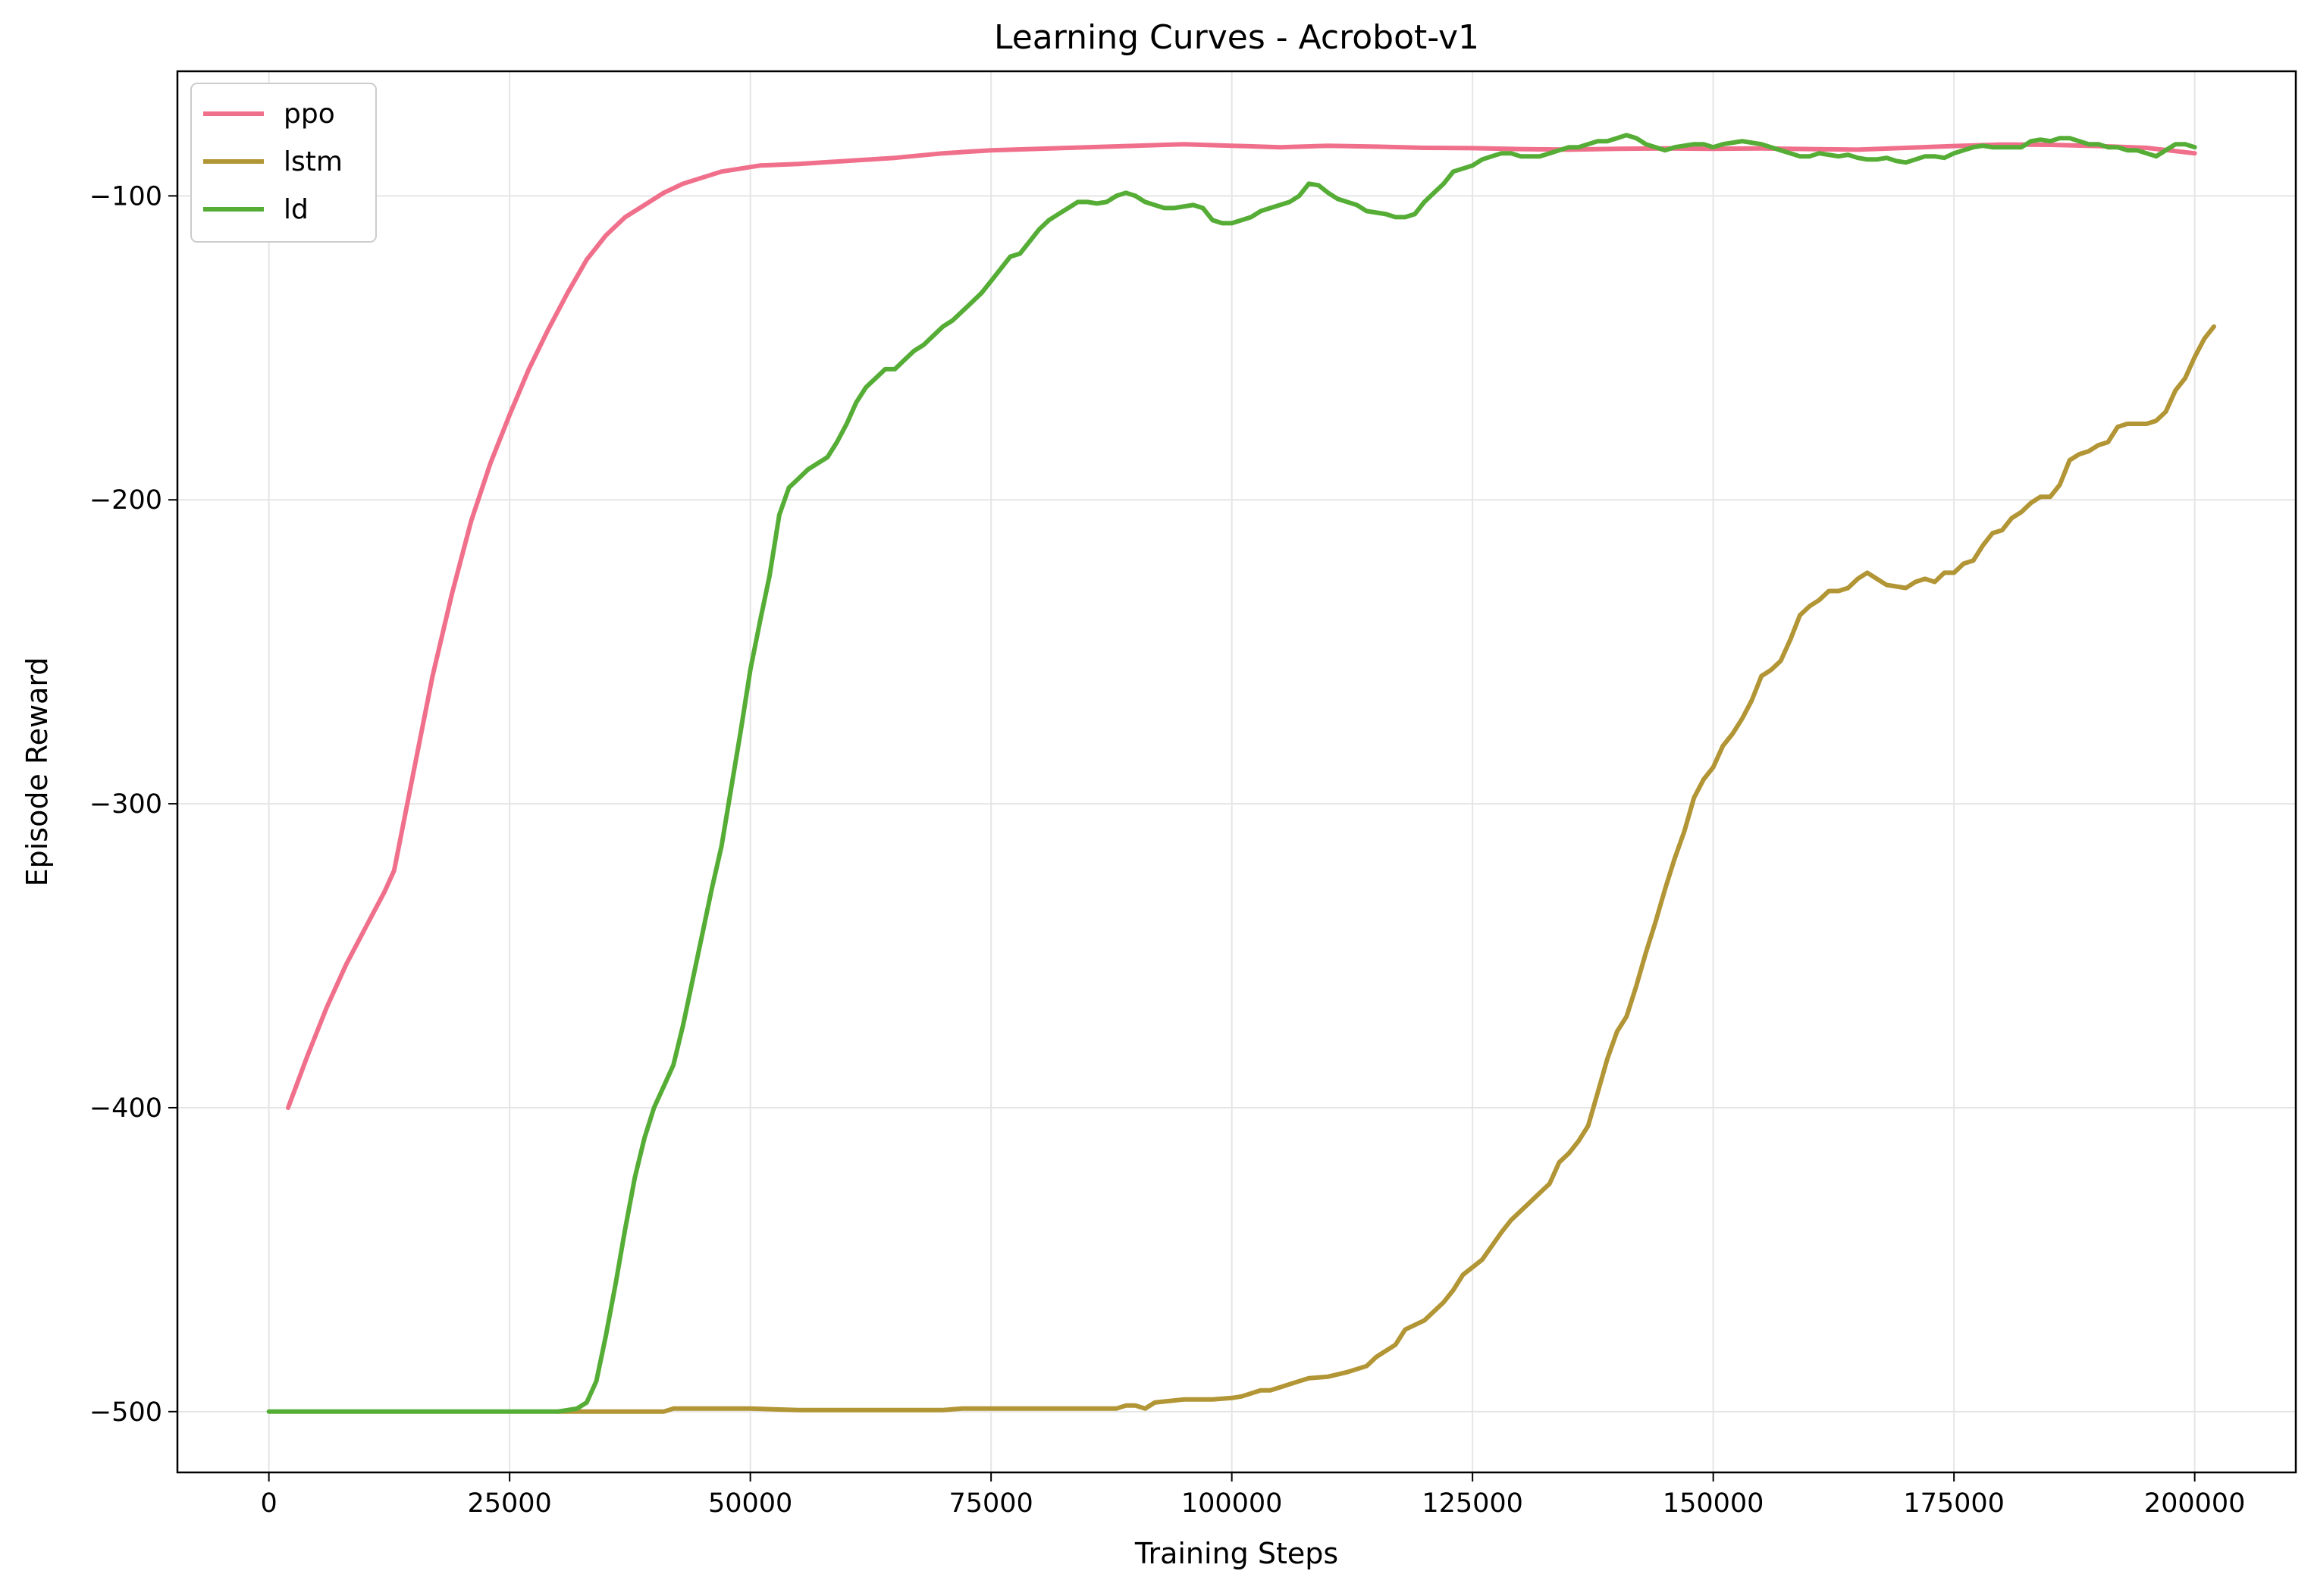  What do you see at coordinates (2195, 1503) in the screenshot?
I see `x-tick-label: 200000` at bounding box center [2195, 1503].